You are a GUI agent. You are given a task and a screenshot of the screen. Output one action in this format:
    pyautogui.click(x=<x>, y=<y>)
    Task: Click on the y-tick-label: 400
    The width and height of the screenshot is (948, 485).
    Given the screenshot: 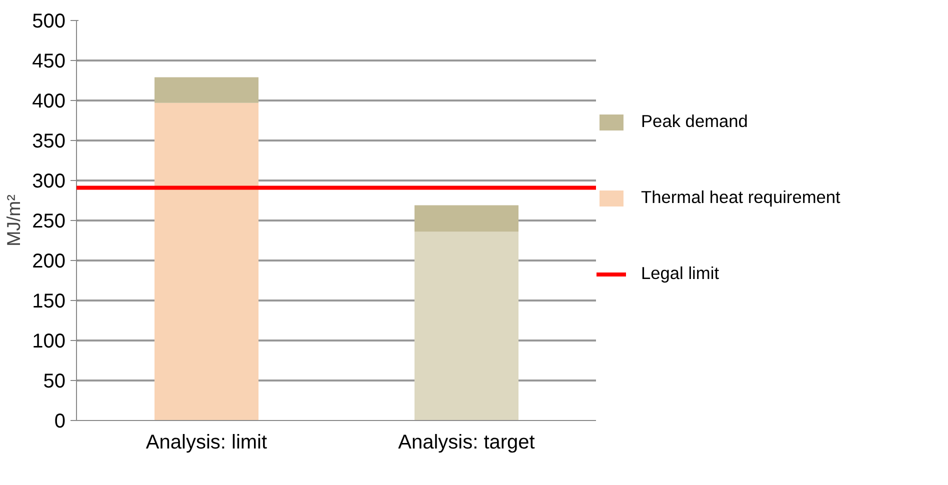 What is the action you would take?
    pyautogui.click(x=49, y=101)
    